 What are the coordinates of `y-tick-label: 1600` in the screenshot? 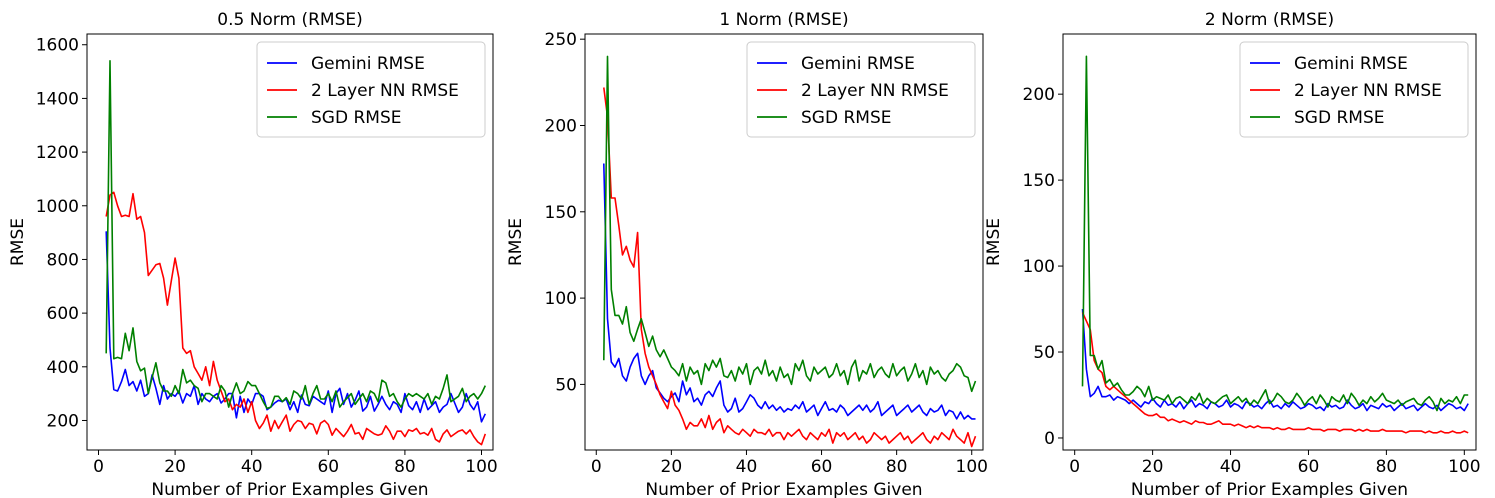 It's located at (57, 46).